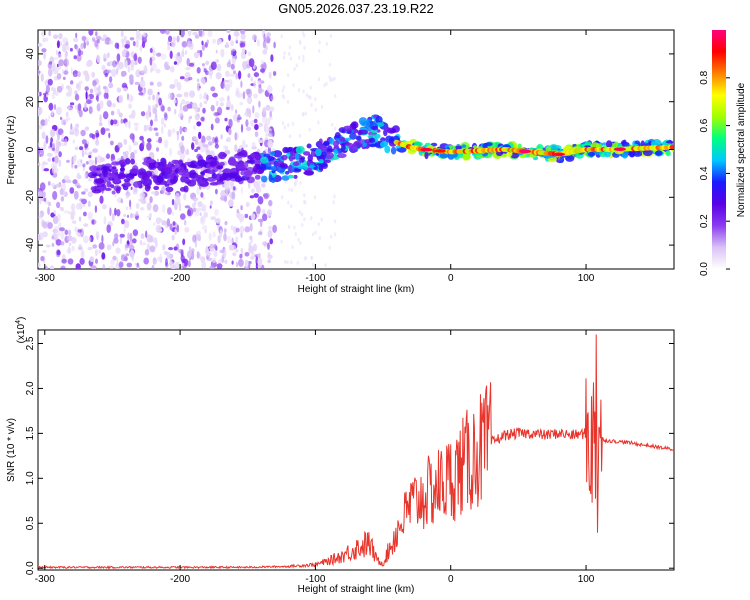 Image resolution: width=750 pixels, height=600 pixels. Describe the element at coordinates (586, 579) in the screenshot. I see `snr-x-tick-label: 100` at that location.